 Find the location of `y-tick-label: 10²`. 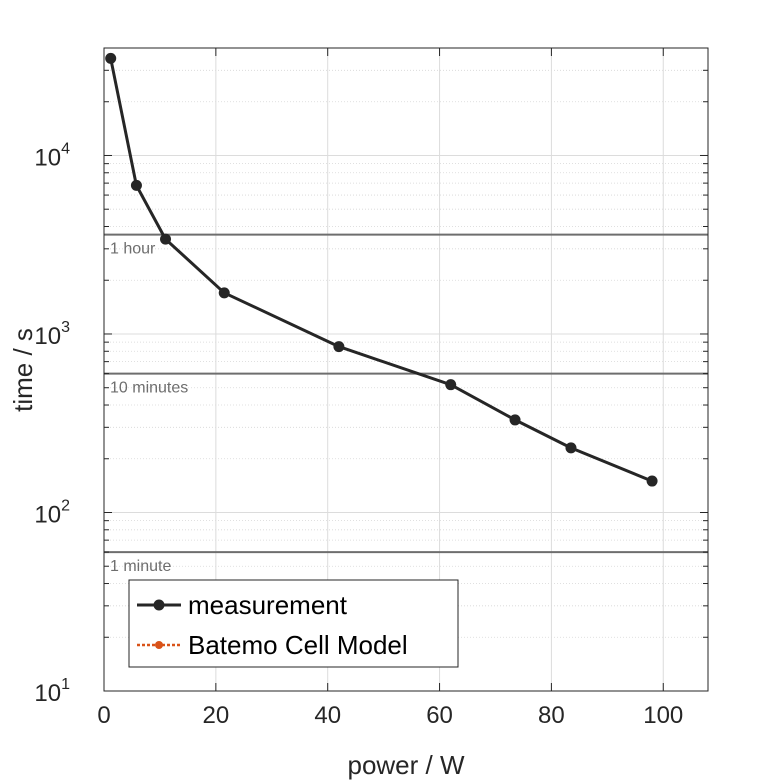

y-tick-label: 10² is located at coordinates (52, 512).